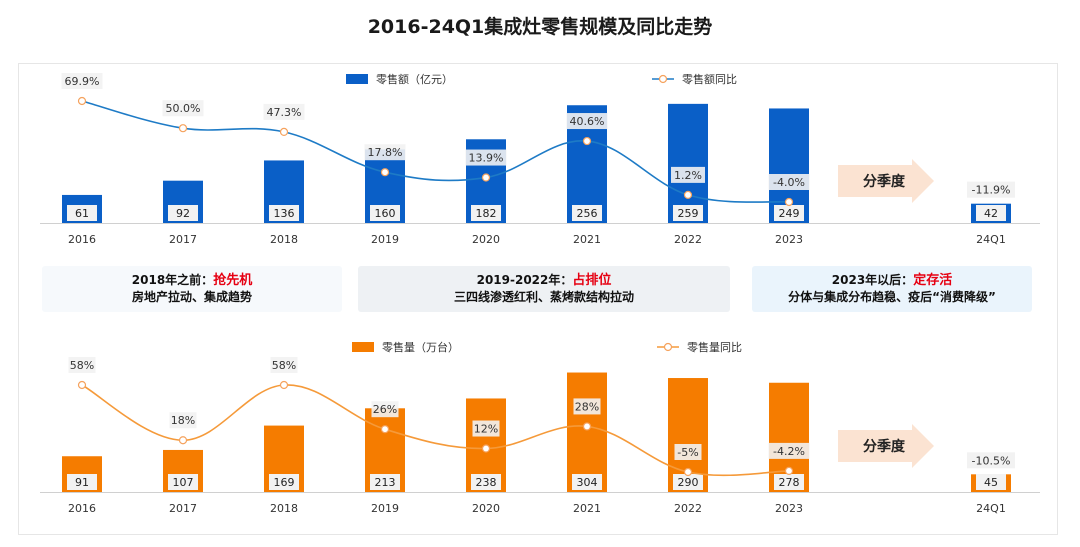  I want to click on stage-band-1: 2018年之前：抢先机 房地产拉动、集成趋势, so click(192, 289).